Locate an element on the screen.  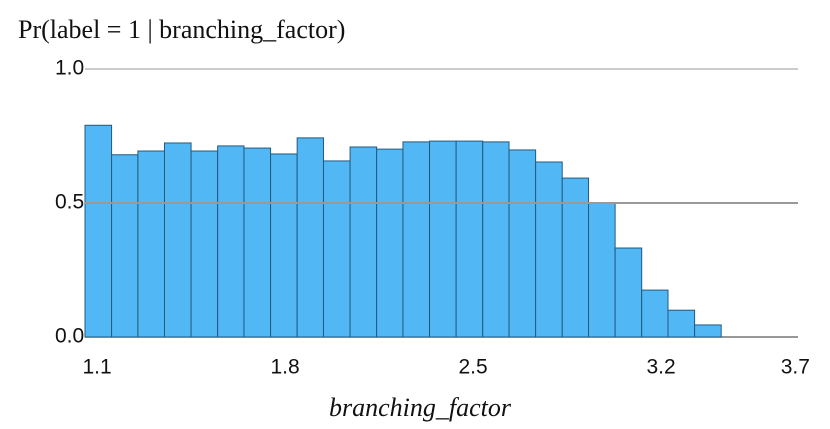
x-tick-label: 3.2 is located at coordinates (660, 367).